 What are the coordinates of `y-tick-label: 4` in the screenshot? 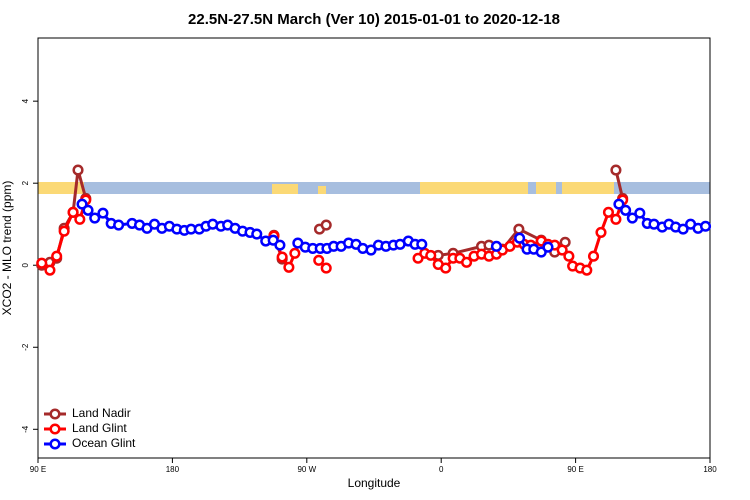 It's located at (25, 100).